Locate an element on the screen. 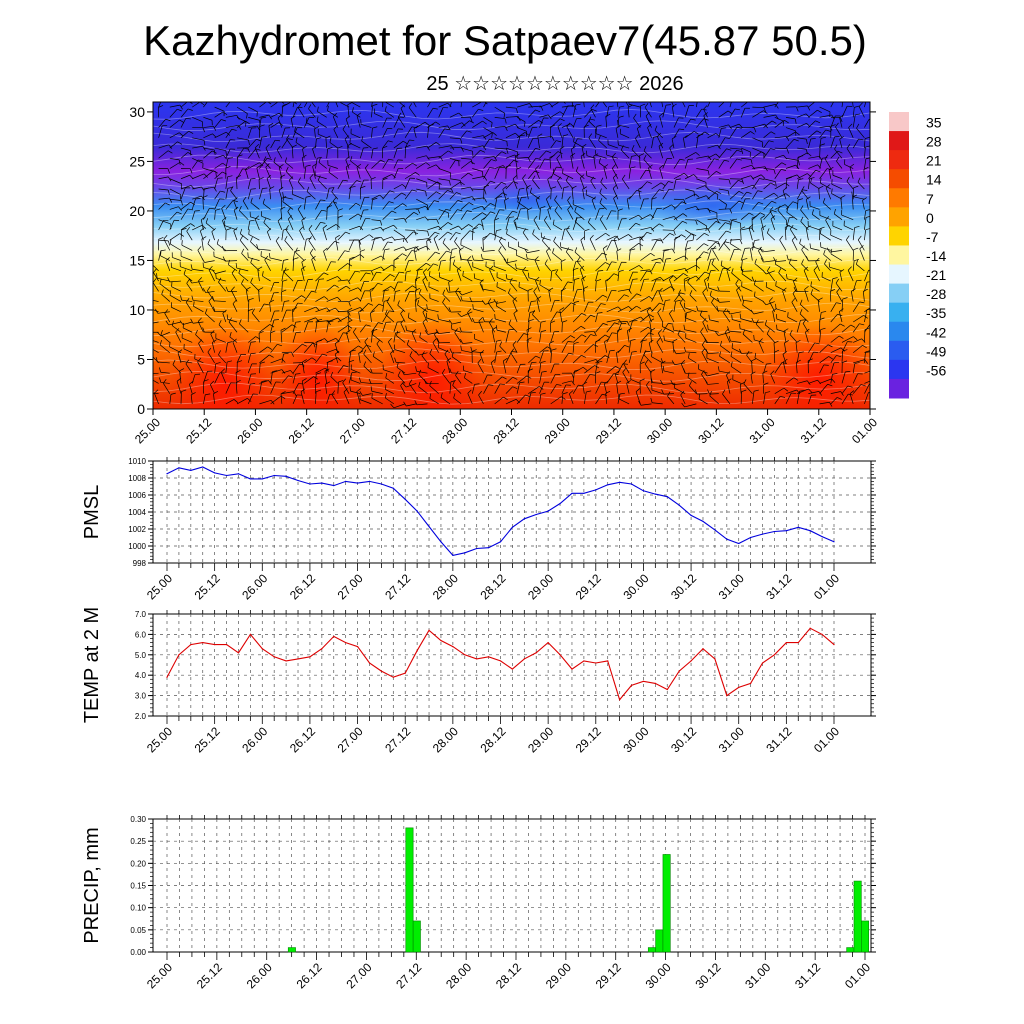  x-tick-label: 29.12 is located at coordinates (608, 975).